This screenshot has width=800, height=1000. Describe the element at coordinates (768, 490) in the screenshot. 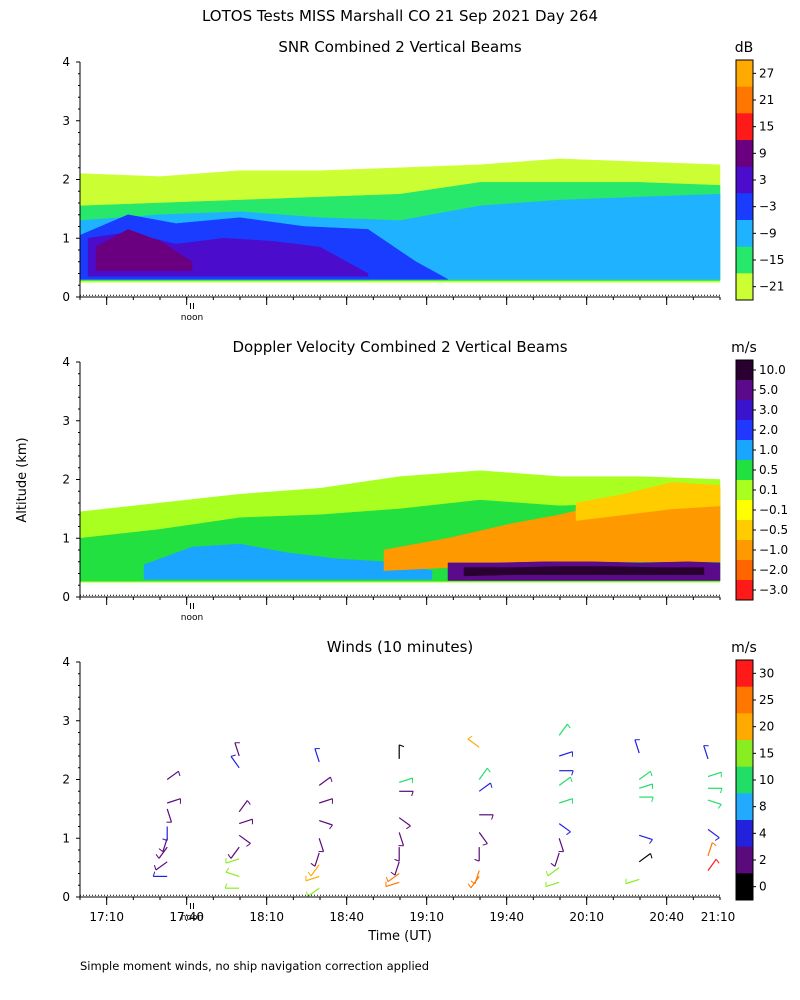

I see `colorbar-label: 0.1` at that location.